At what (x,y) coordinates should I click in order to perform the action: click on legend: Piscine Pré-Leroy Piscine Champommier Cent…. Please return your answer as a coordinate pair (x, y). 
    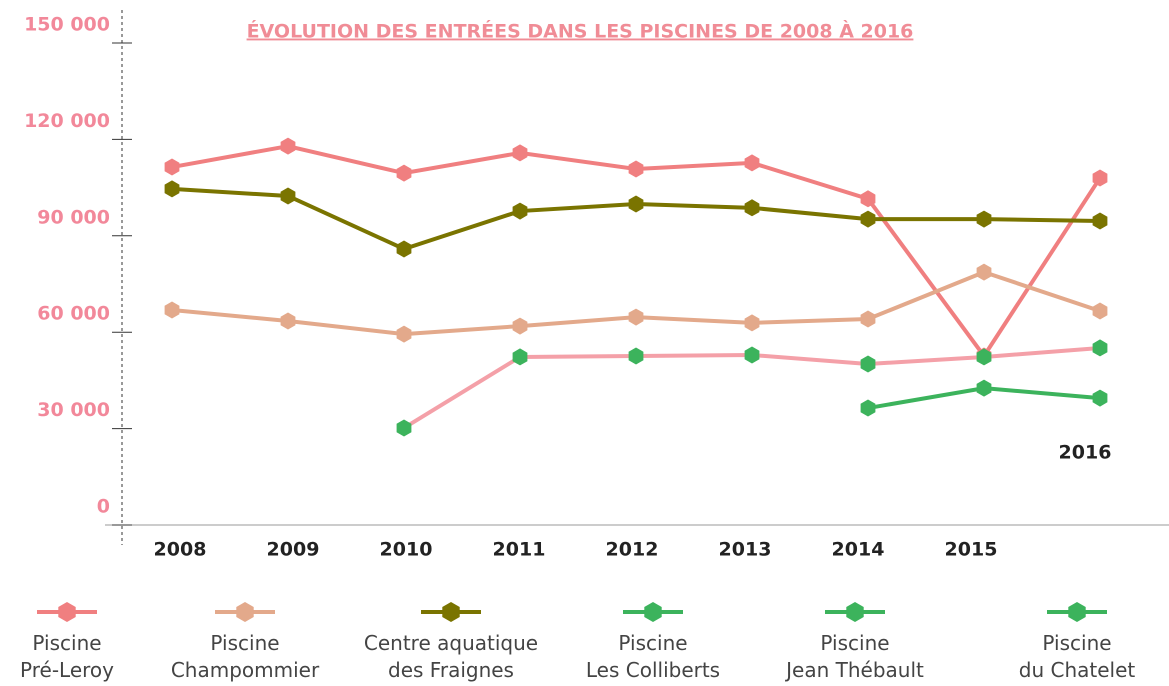
    Looking at the image, I should click on (584, 643).